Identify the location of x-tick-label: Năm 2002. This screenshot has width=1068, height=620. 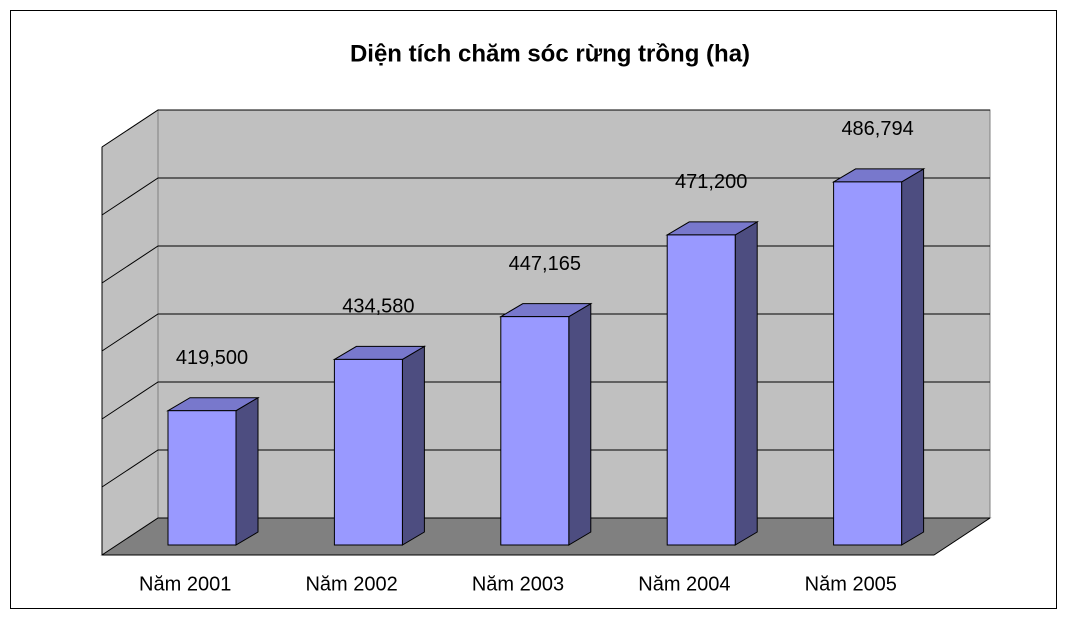
(351, 584).